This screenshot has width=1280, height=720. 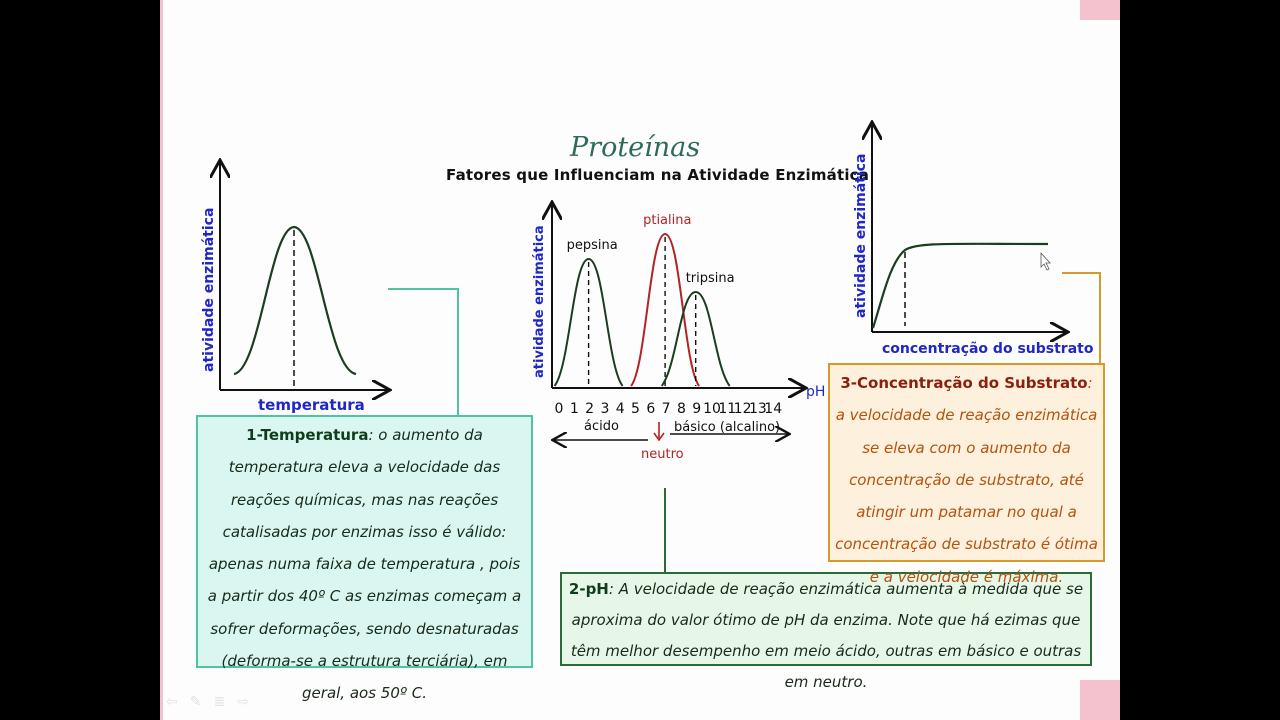 What do you see at coordinates (243, 702) in the screenshot?
I see `next-arrow-icon: ⇨` at bounding box center [243, 702].